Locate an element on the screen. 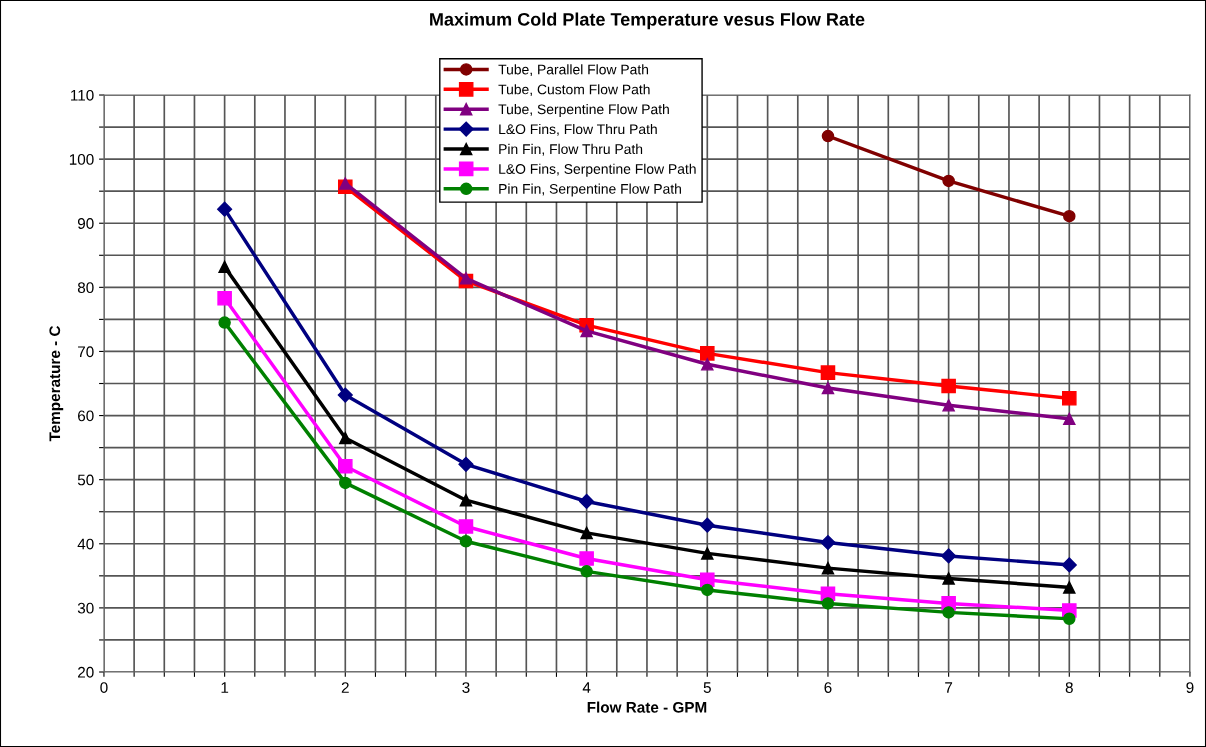 The height and width of the screenshot is (747, 1206). y-axis-title: Temperature - C is located at coordinates (56, 383).